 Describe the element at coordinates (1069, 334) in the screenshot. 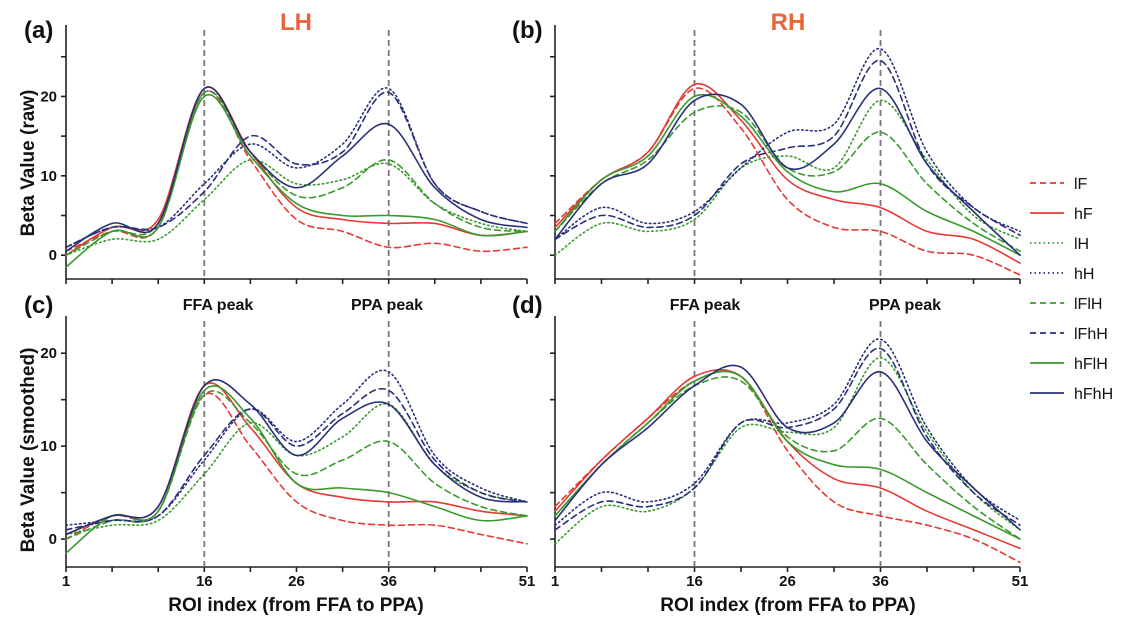

I see `legend-item-lFhH: lFhH` at that location.